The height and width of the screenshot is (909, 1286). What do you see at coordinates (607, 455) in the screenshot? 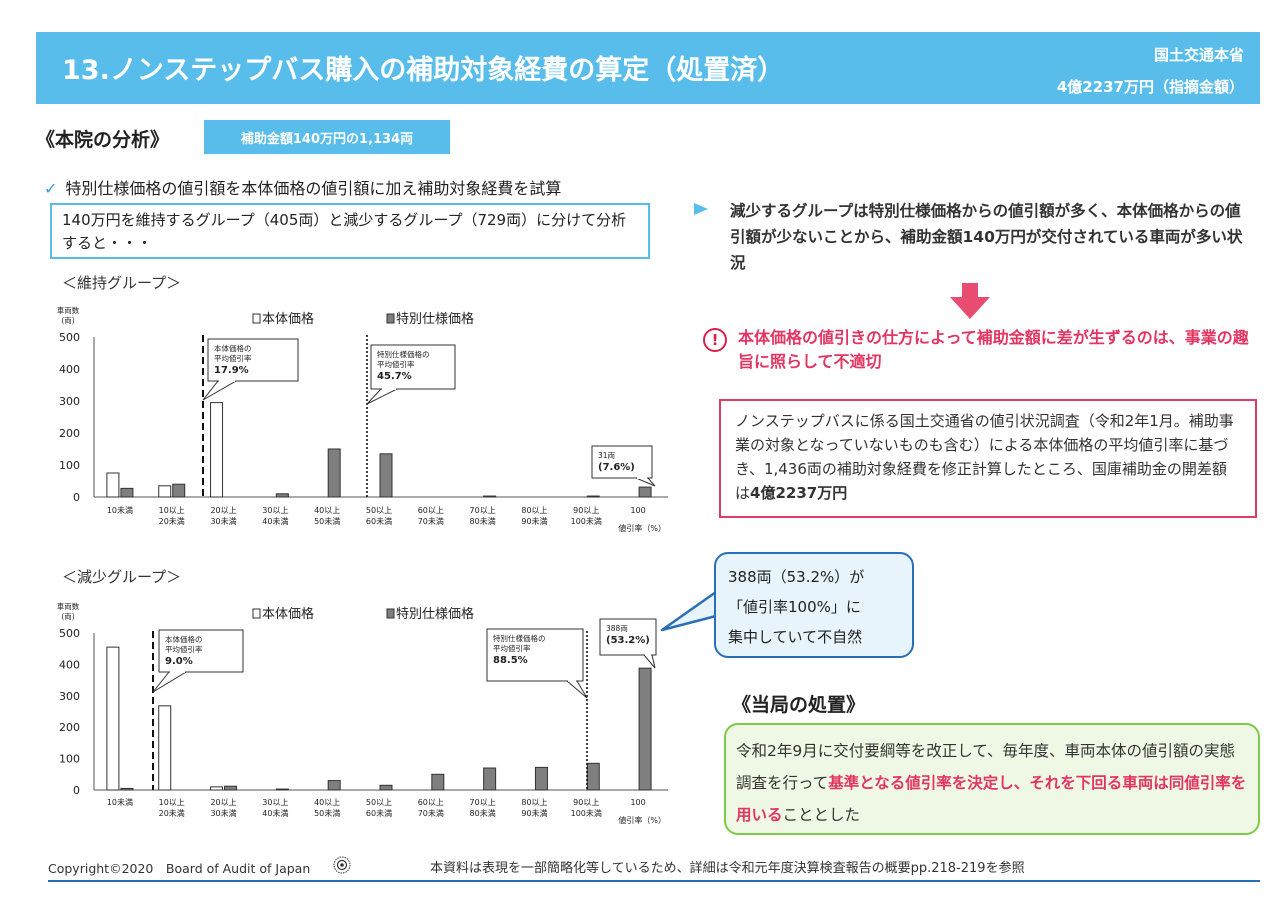
I see `annotation-text: 31両` at bounding box center [607, 455].